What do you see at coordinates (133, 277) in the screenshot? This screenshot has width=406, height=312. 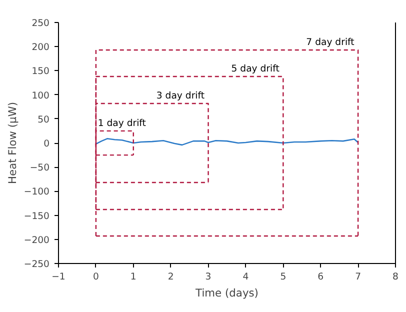 I see `x-tick-label: 1` at bounding box center [133, 277].